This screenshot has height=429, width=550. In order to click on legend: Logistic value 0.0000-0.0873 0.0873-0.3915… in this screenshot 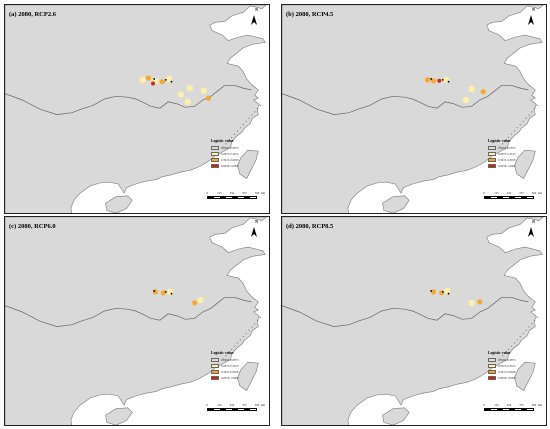, I will do `click(516, 366)`.